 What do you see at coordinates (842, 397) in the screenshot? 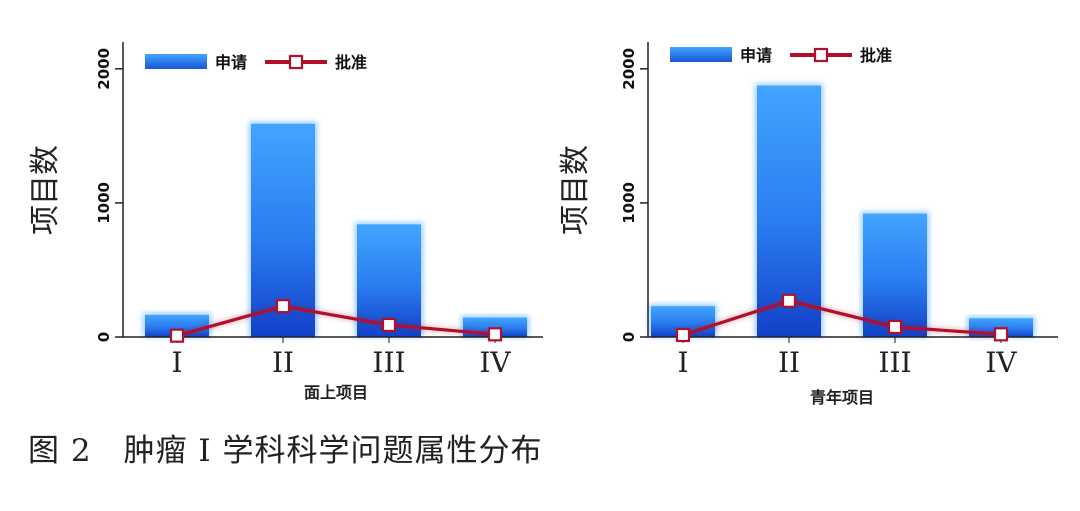
I see `x-axis-label: 青年项目` at bounding box center [842, 397].